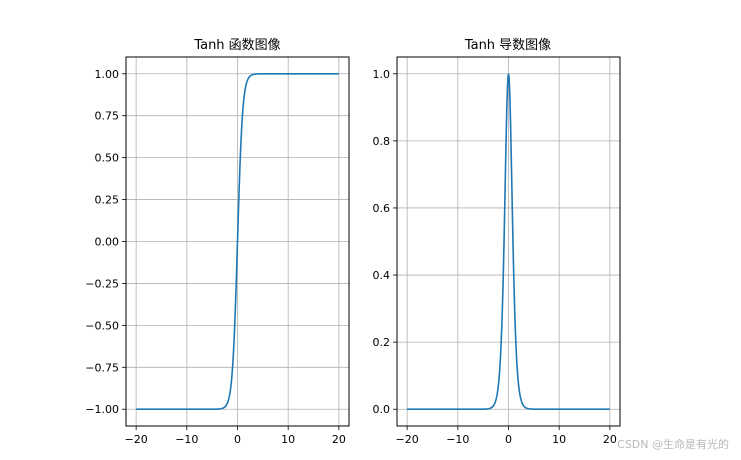 Image resolution: width=741 pixels, height=460 pixels. What do you see at coordinates (339, 439) in the screenshot?
I see `tanh-function-x-tick-label: 20` at bounding box center [339, 439].